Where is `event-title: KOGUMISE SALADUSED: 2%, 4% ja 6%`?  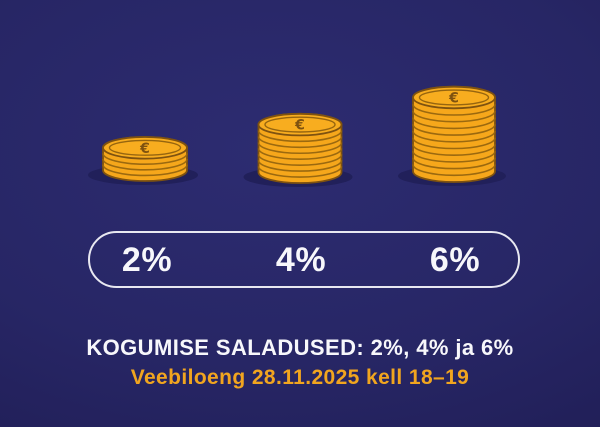
event-title: KOGUMISE SALADUSED: 2%, 4% ja 6% is located at coordinates (300, 347).